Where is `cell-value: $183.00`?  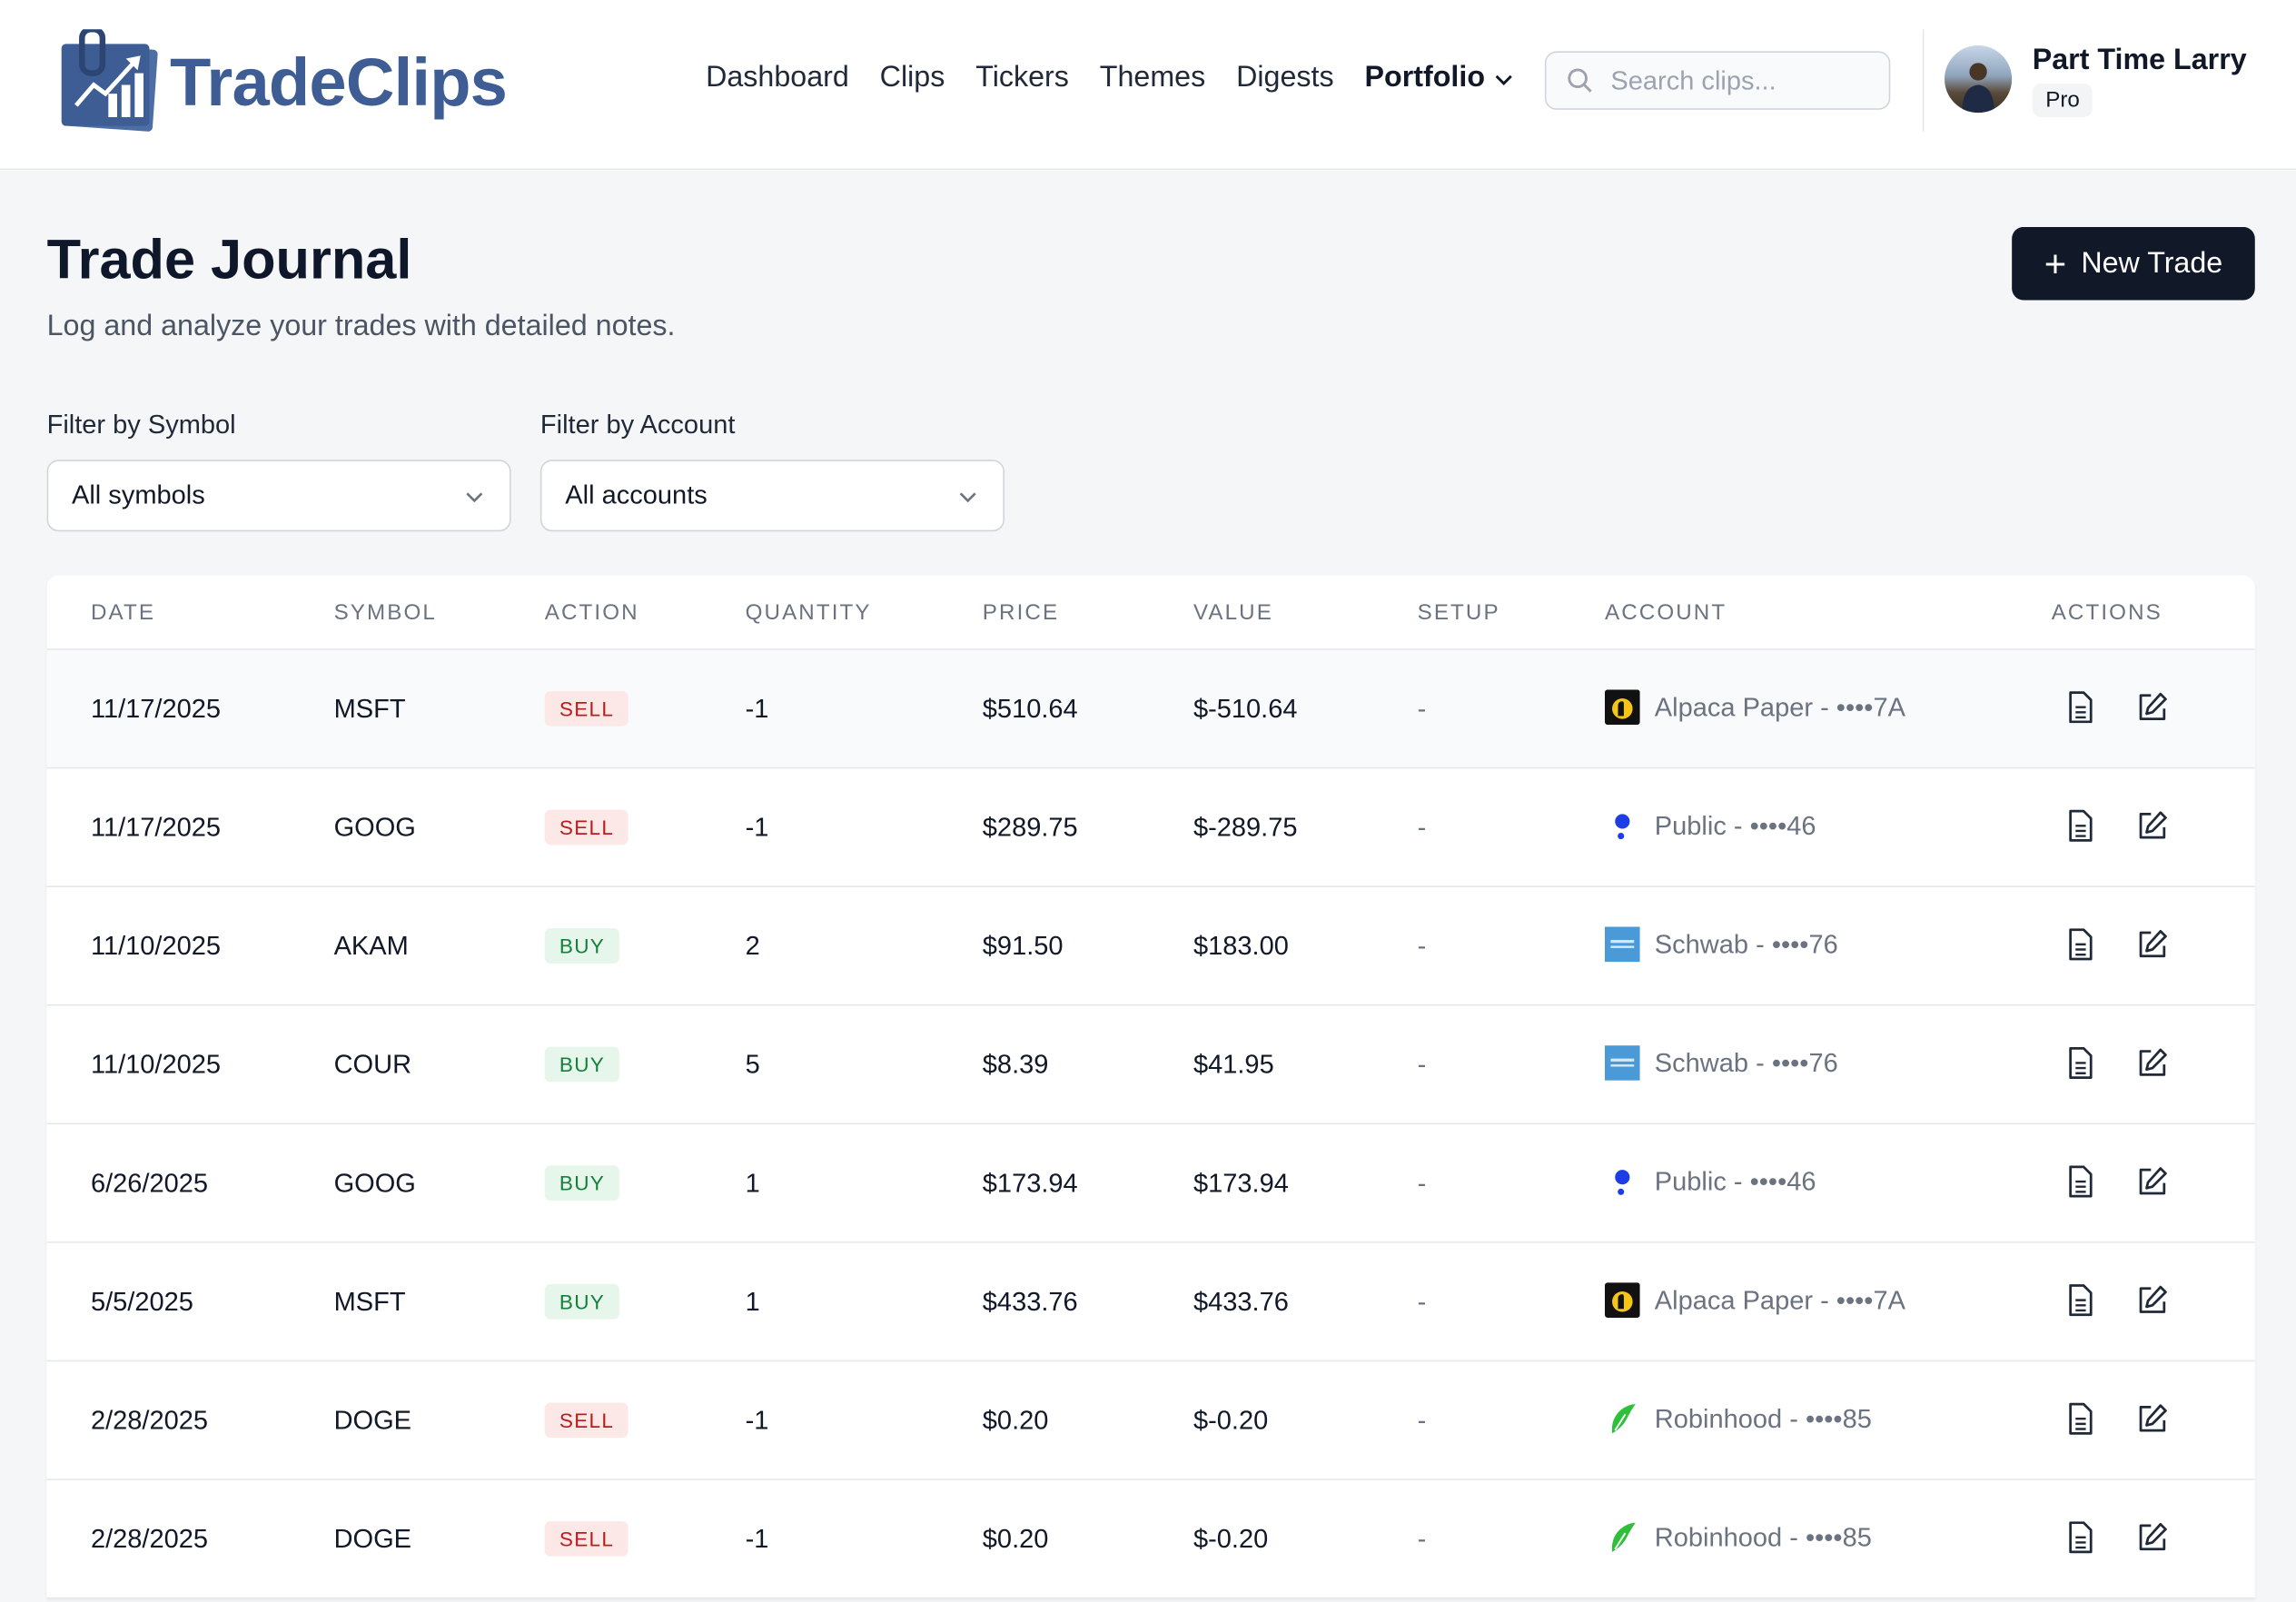
cell-value: $183.00 is located at coordinates (1241, 946).